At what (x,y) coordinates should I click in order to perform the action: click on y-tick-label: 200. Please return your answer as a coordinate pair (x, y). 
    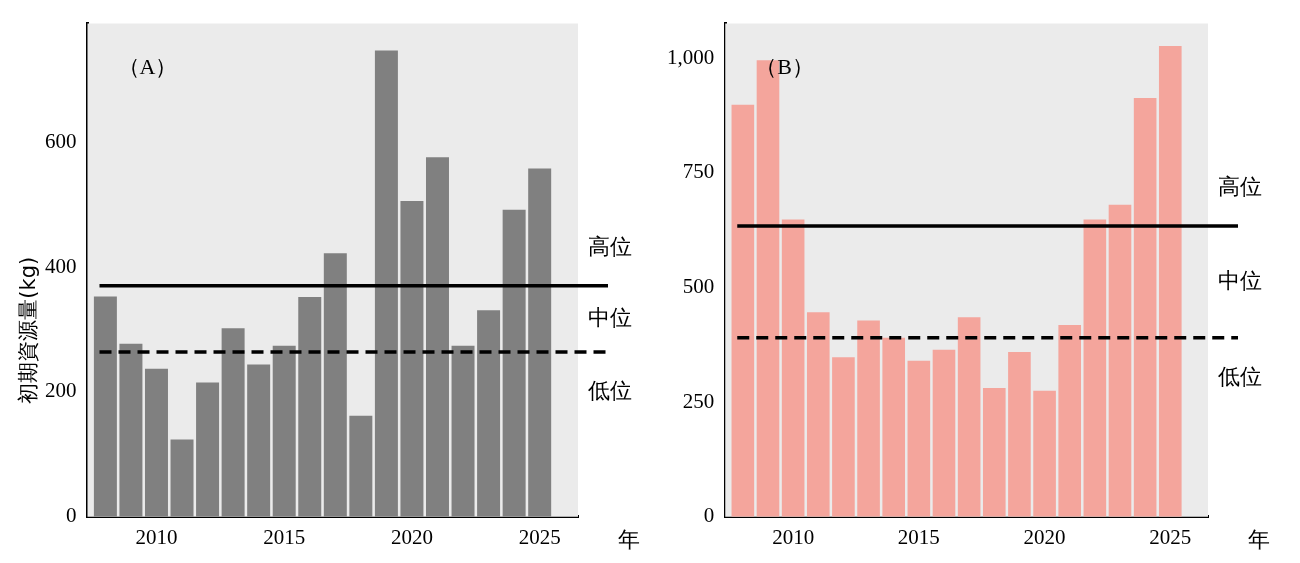
    Looking at the image, I should click on (61, 390).